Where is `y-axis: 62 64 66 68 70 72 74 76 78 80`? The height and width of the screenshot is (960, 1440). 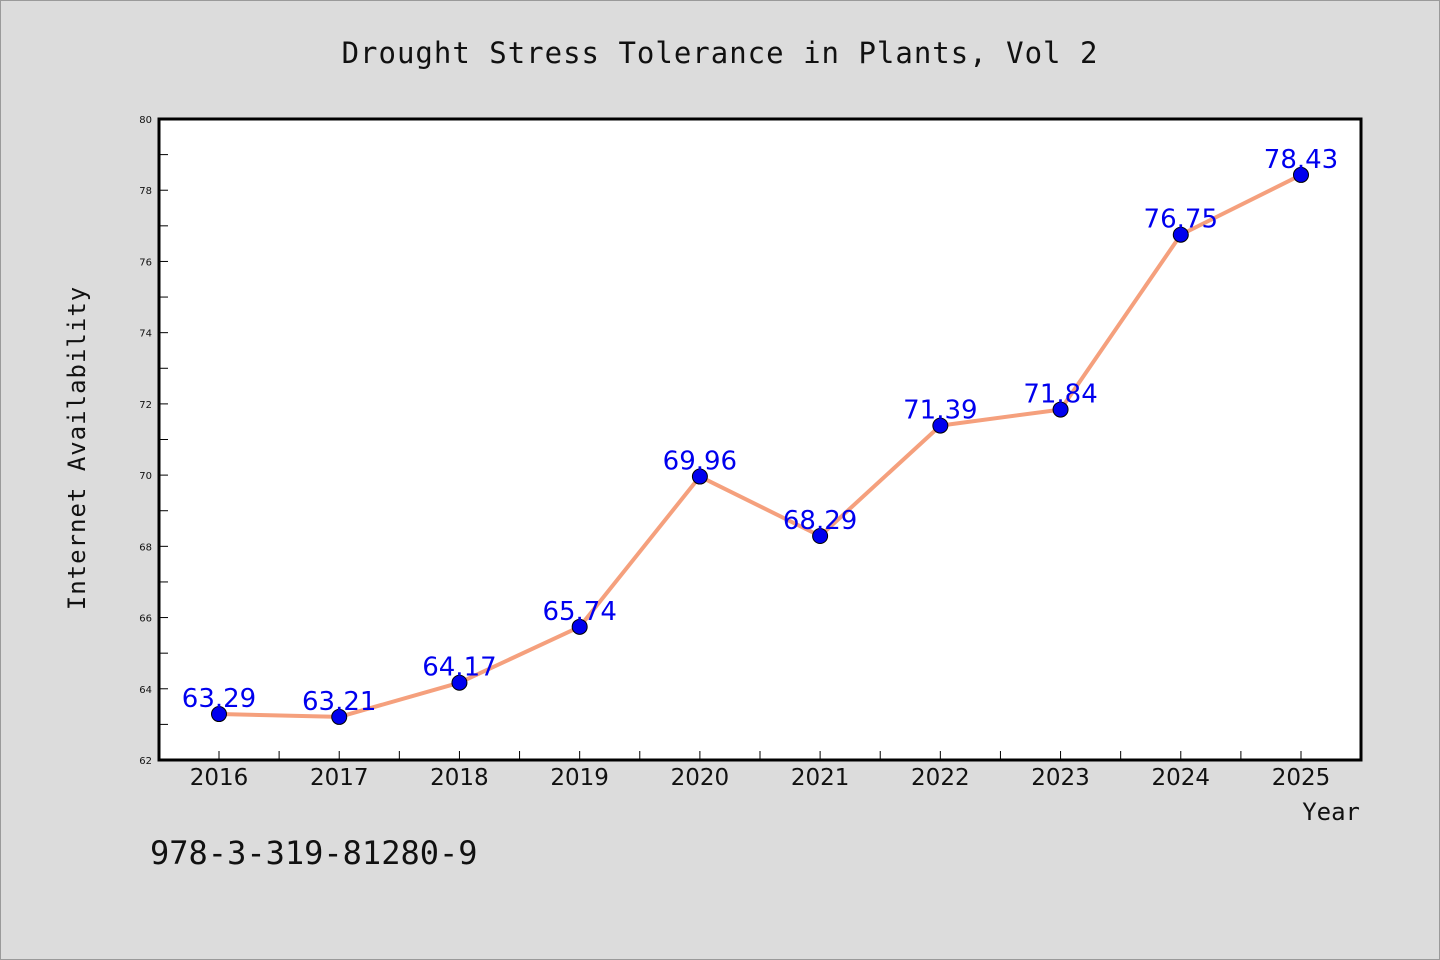
y-axis: 62 64 66 68 70 72 74 76 78 80 is located at coordinates (153, 441).